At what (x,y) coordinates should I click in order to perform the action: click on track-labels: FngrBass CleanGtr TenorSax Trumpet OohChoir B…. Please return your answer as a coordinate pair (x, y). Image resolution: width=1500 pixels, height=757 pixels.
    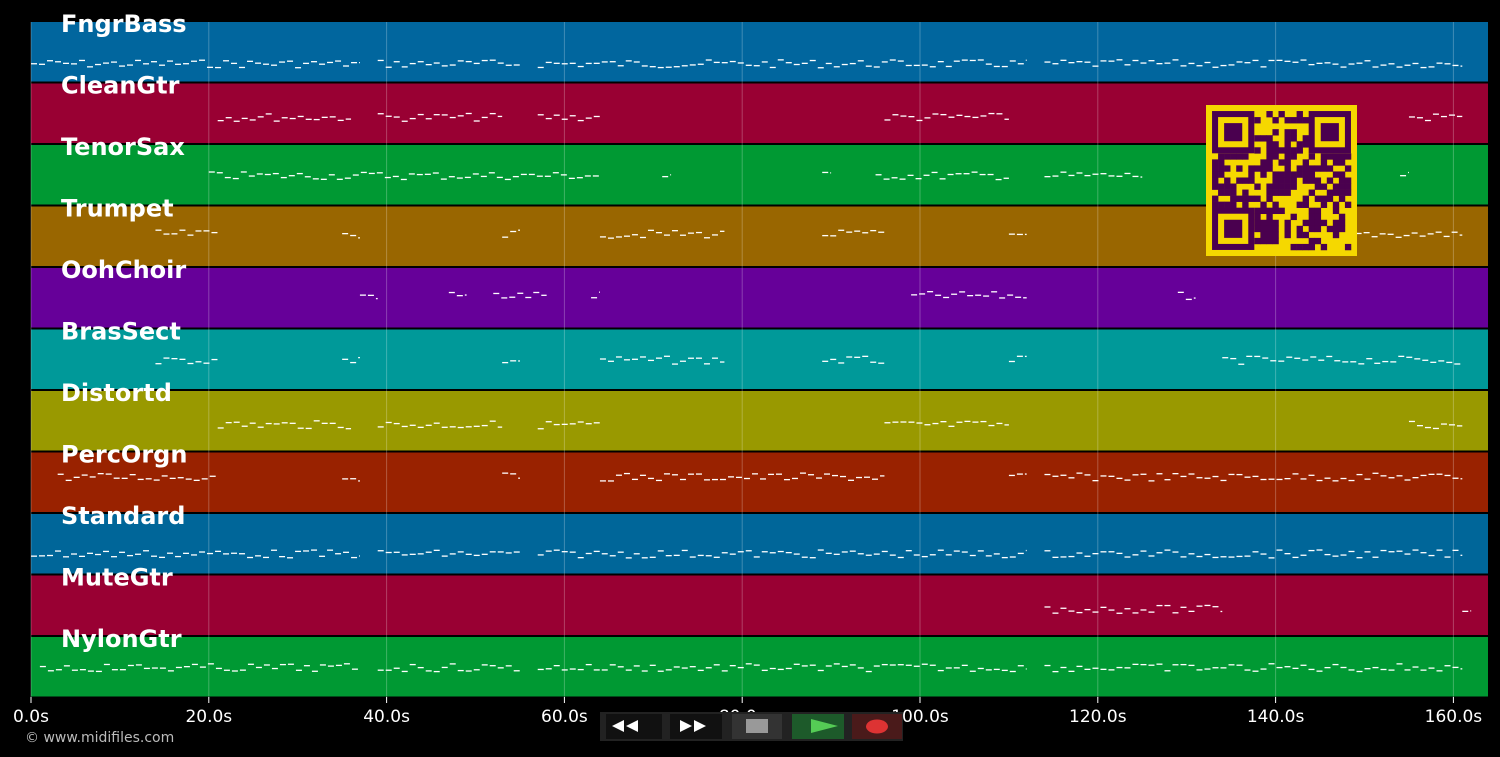
    Looking at the image, I should click on (124, 331).